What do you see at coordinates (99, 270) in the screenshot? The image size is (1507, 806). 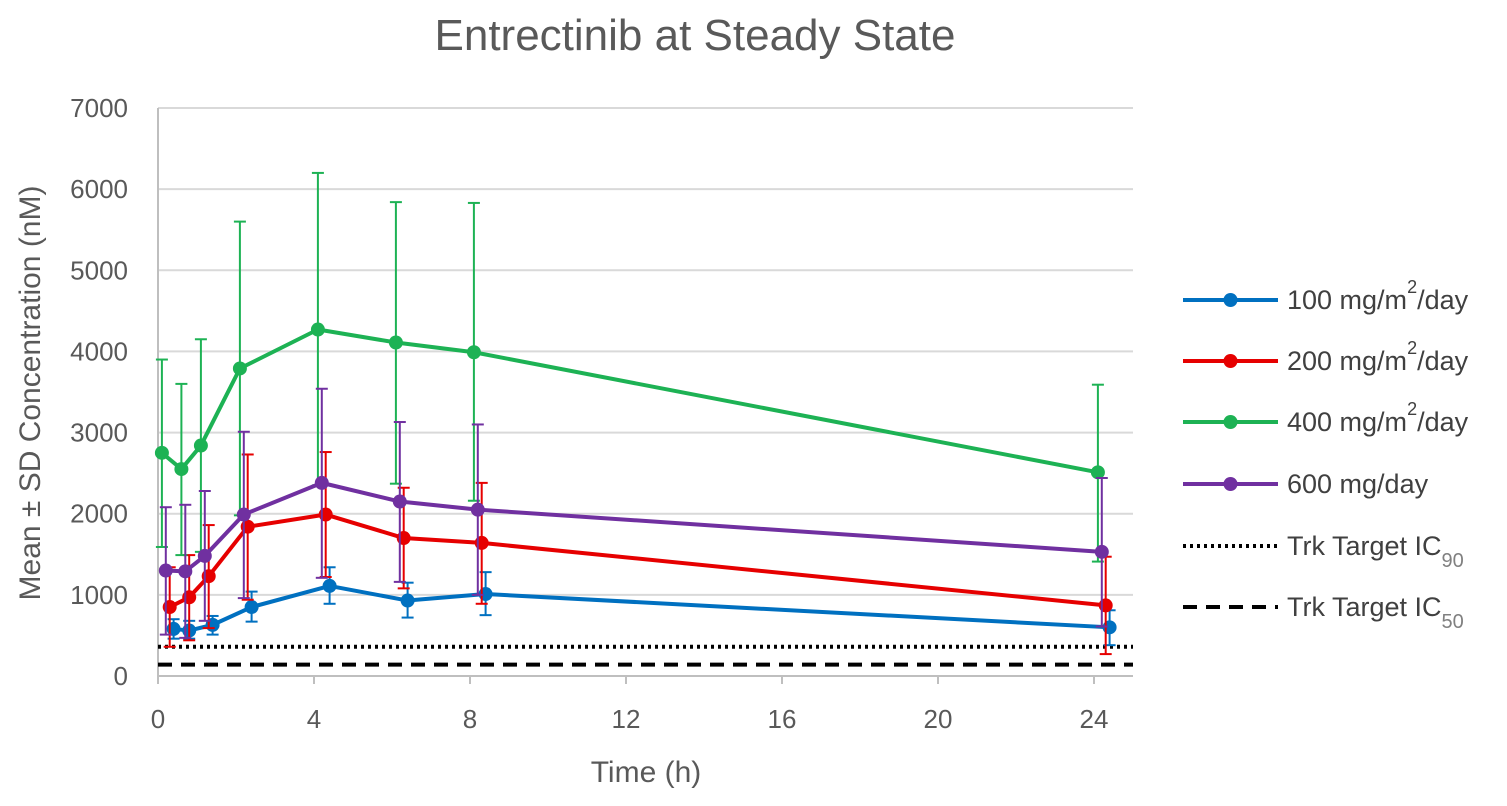 I see `y-tick-label: 5000` at bounding box center [99, 270].